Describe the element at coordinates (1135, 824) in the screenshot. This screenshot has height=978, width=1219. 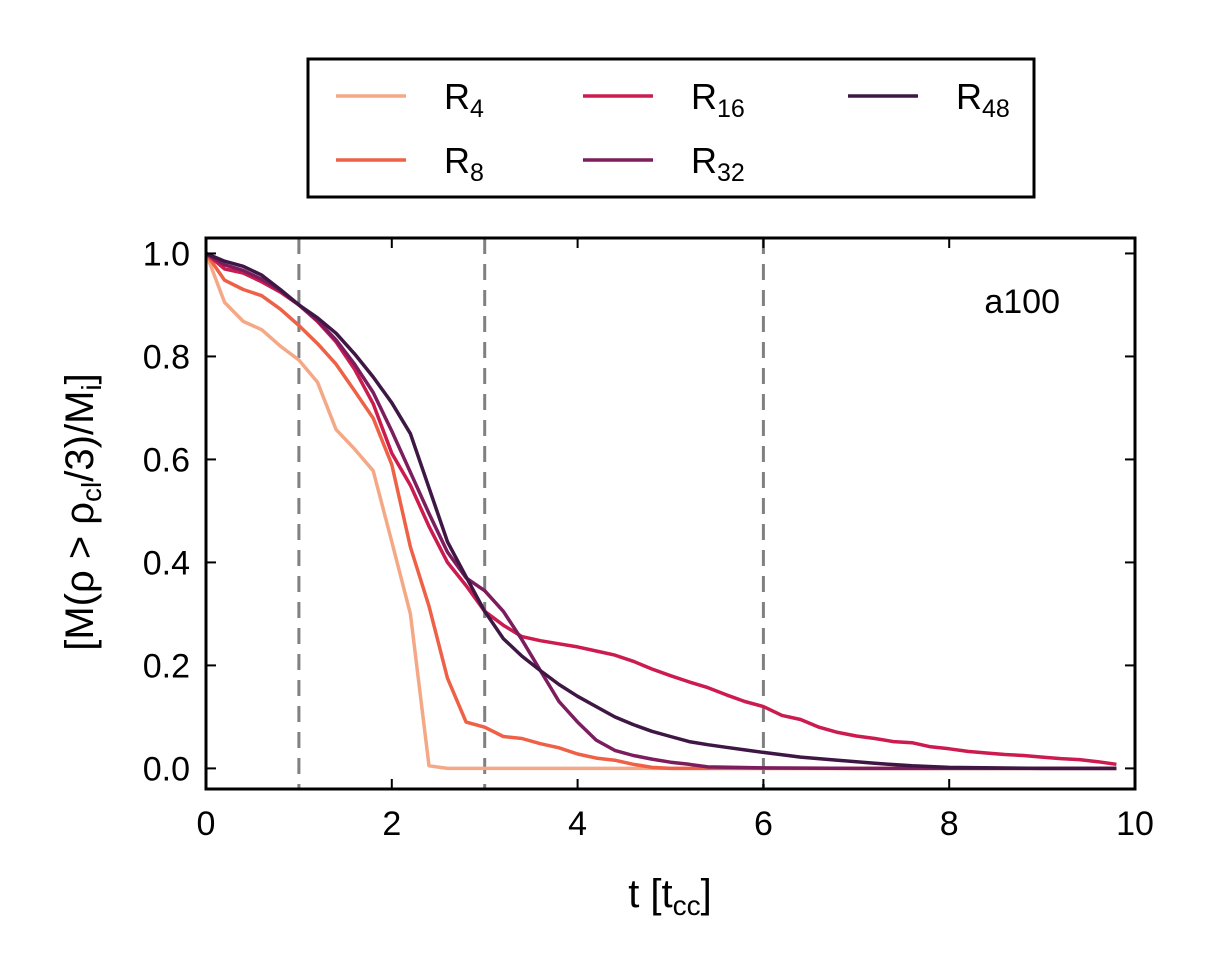
I see `x-tick-label: 10` at that location.